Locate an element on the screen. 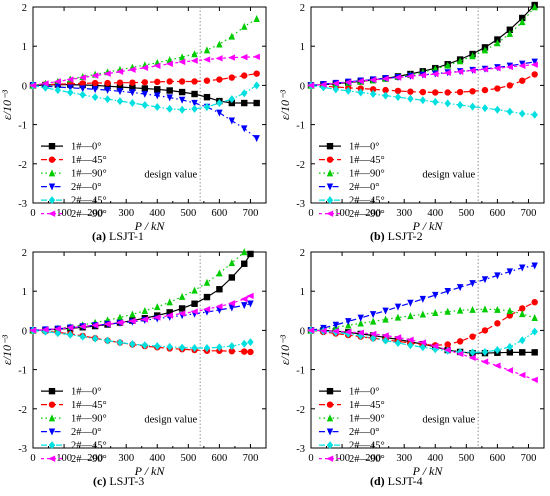 The width and height of the screenshot is (550, 496). legend-label: 2#—90° is located at coordinates (89, 459).